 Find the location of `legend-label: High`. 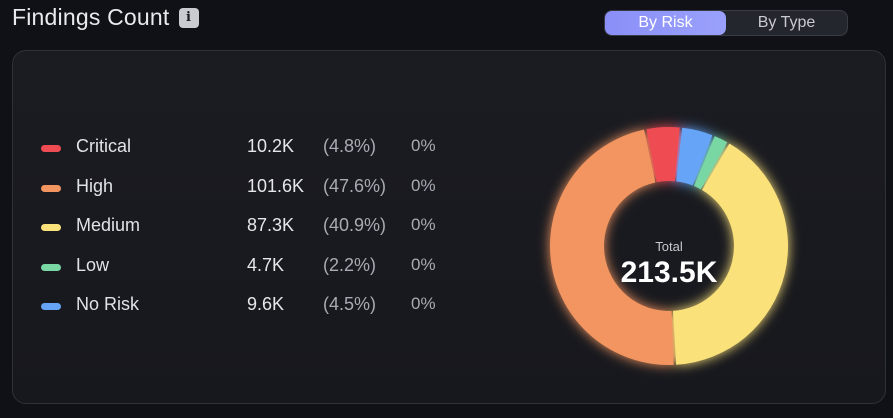

legend-label: High is located at coordinates (95, 185).